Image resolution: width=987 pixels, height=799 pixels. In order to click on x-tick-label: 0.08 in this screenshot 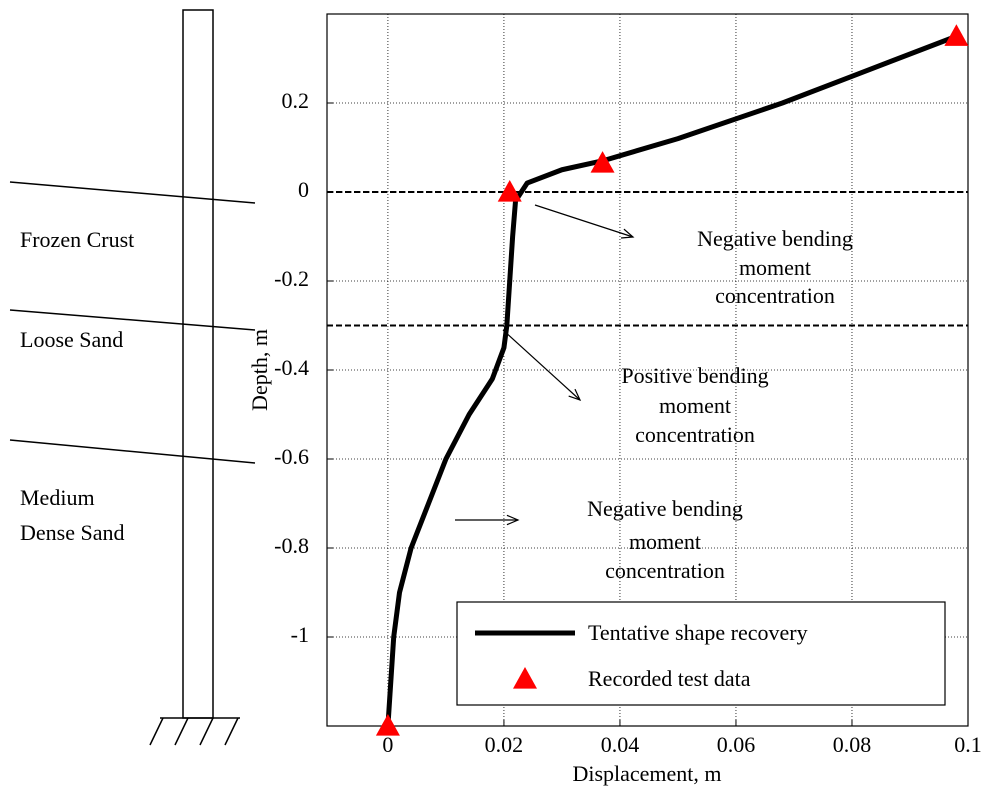, I will do `click(852, 744)`.